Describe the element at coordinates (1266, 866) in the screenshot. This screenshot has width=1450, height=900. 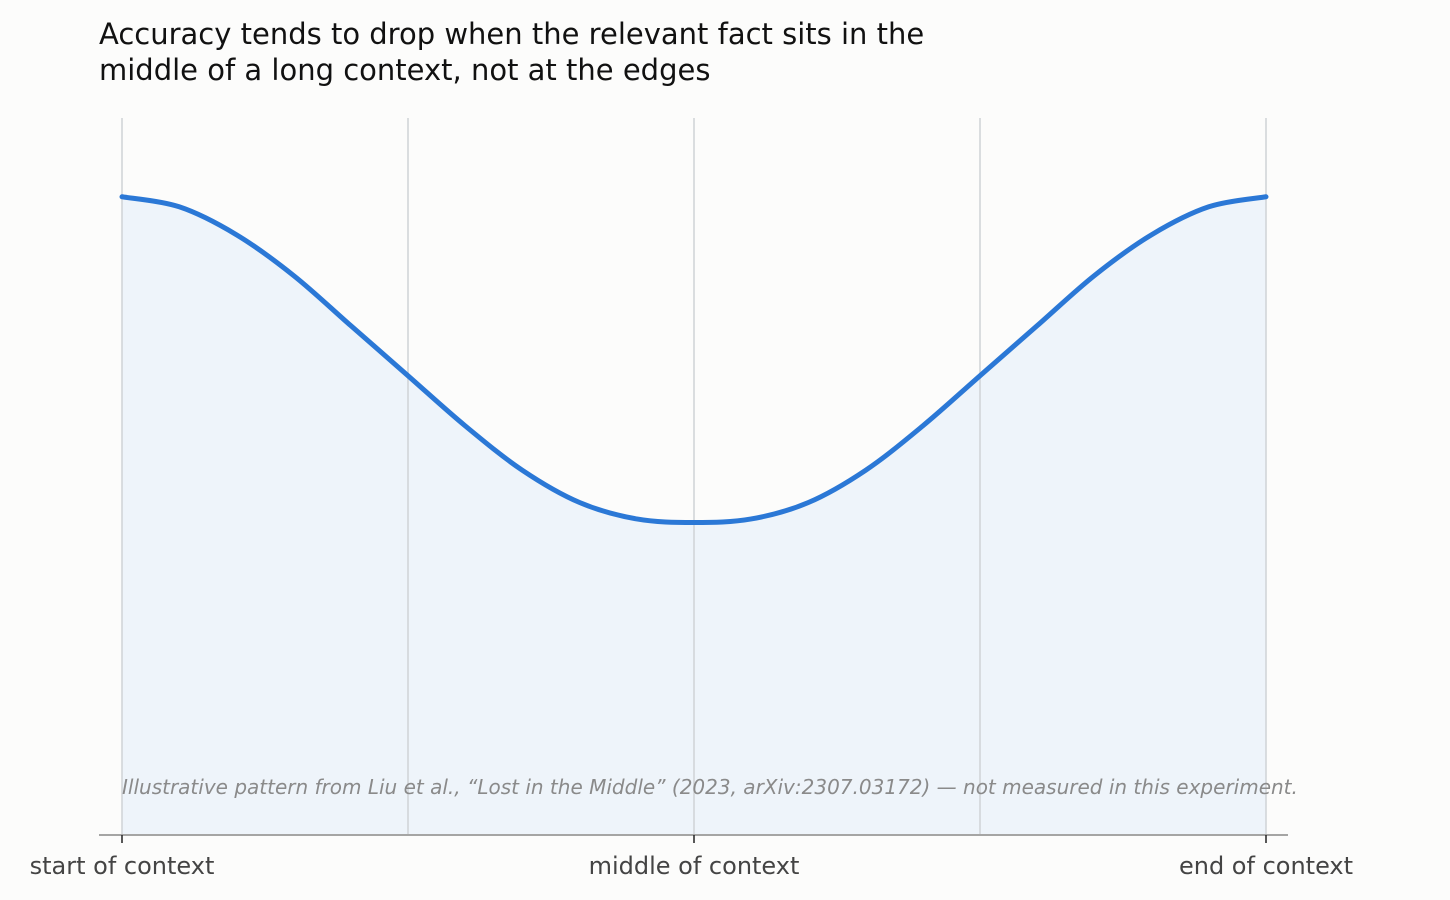
I see `x-tick-label-2: end of context` at that location.